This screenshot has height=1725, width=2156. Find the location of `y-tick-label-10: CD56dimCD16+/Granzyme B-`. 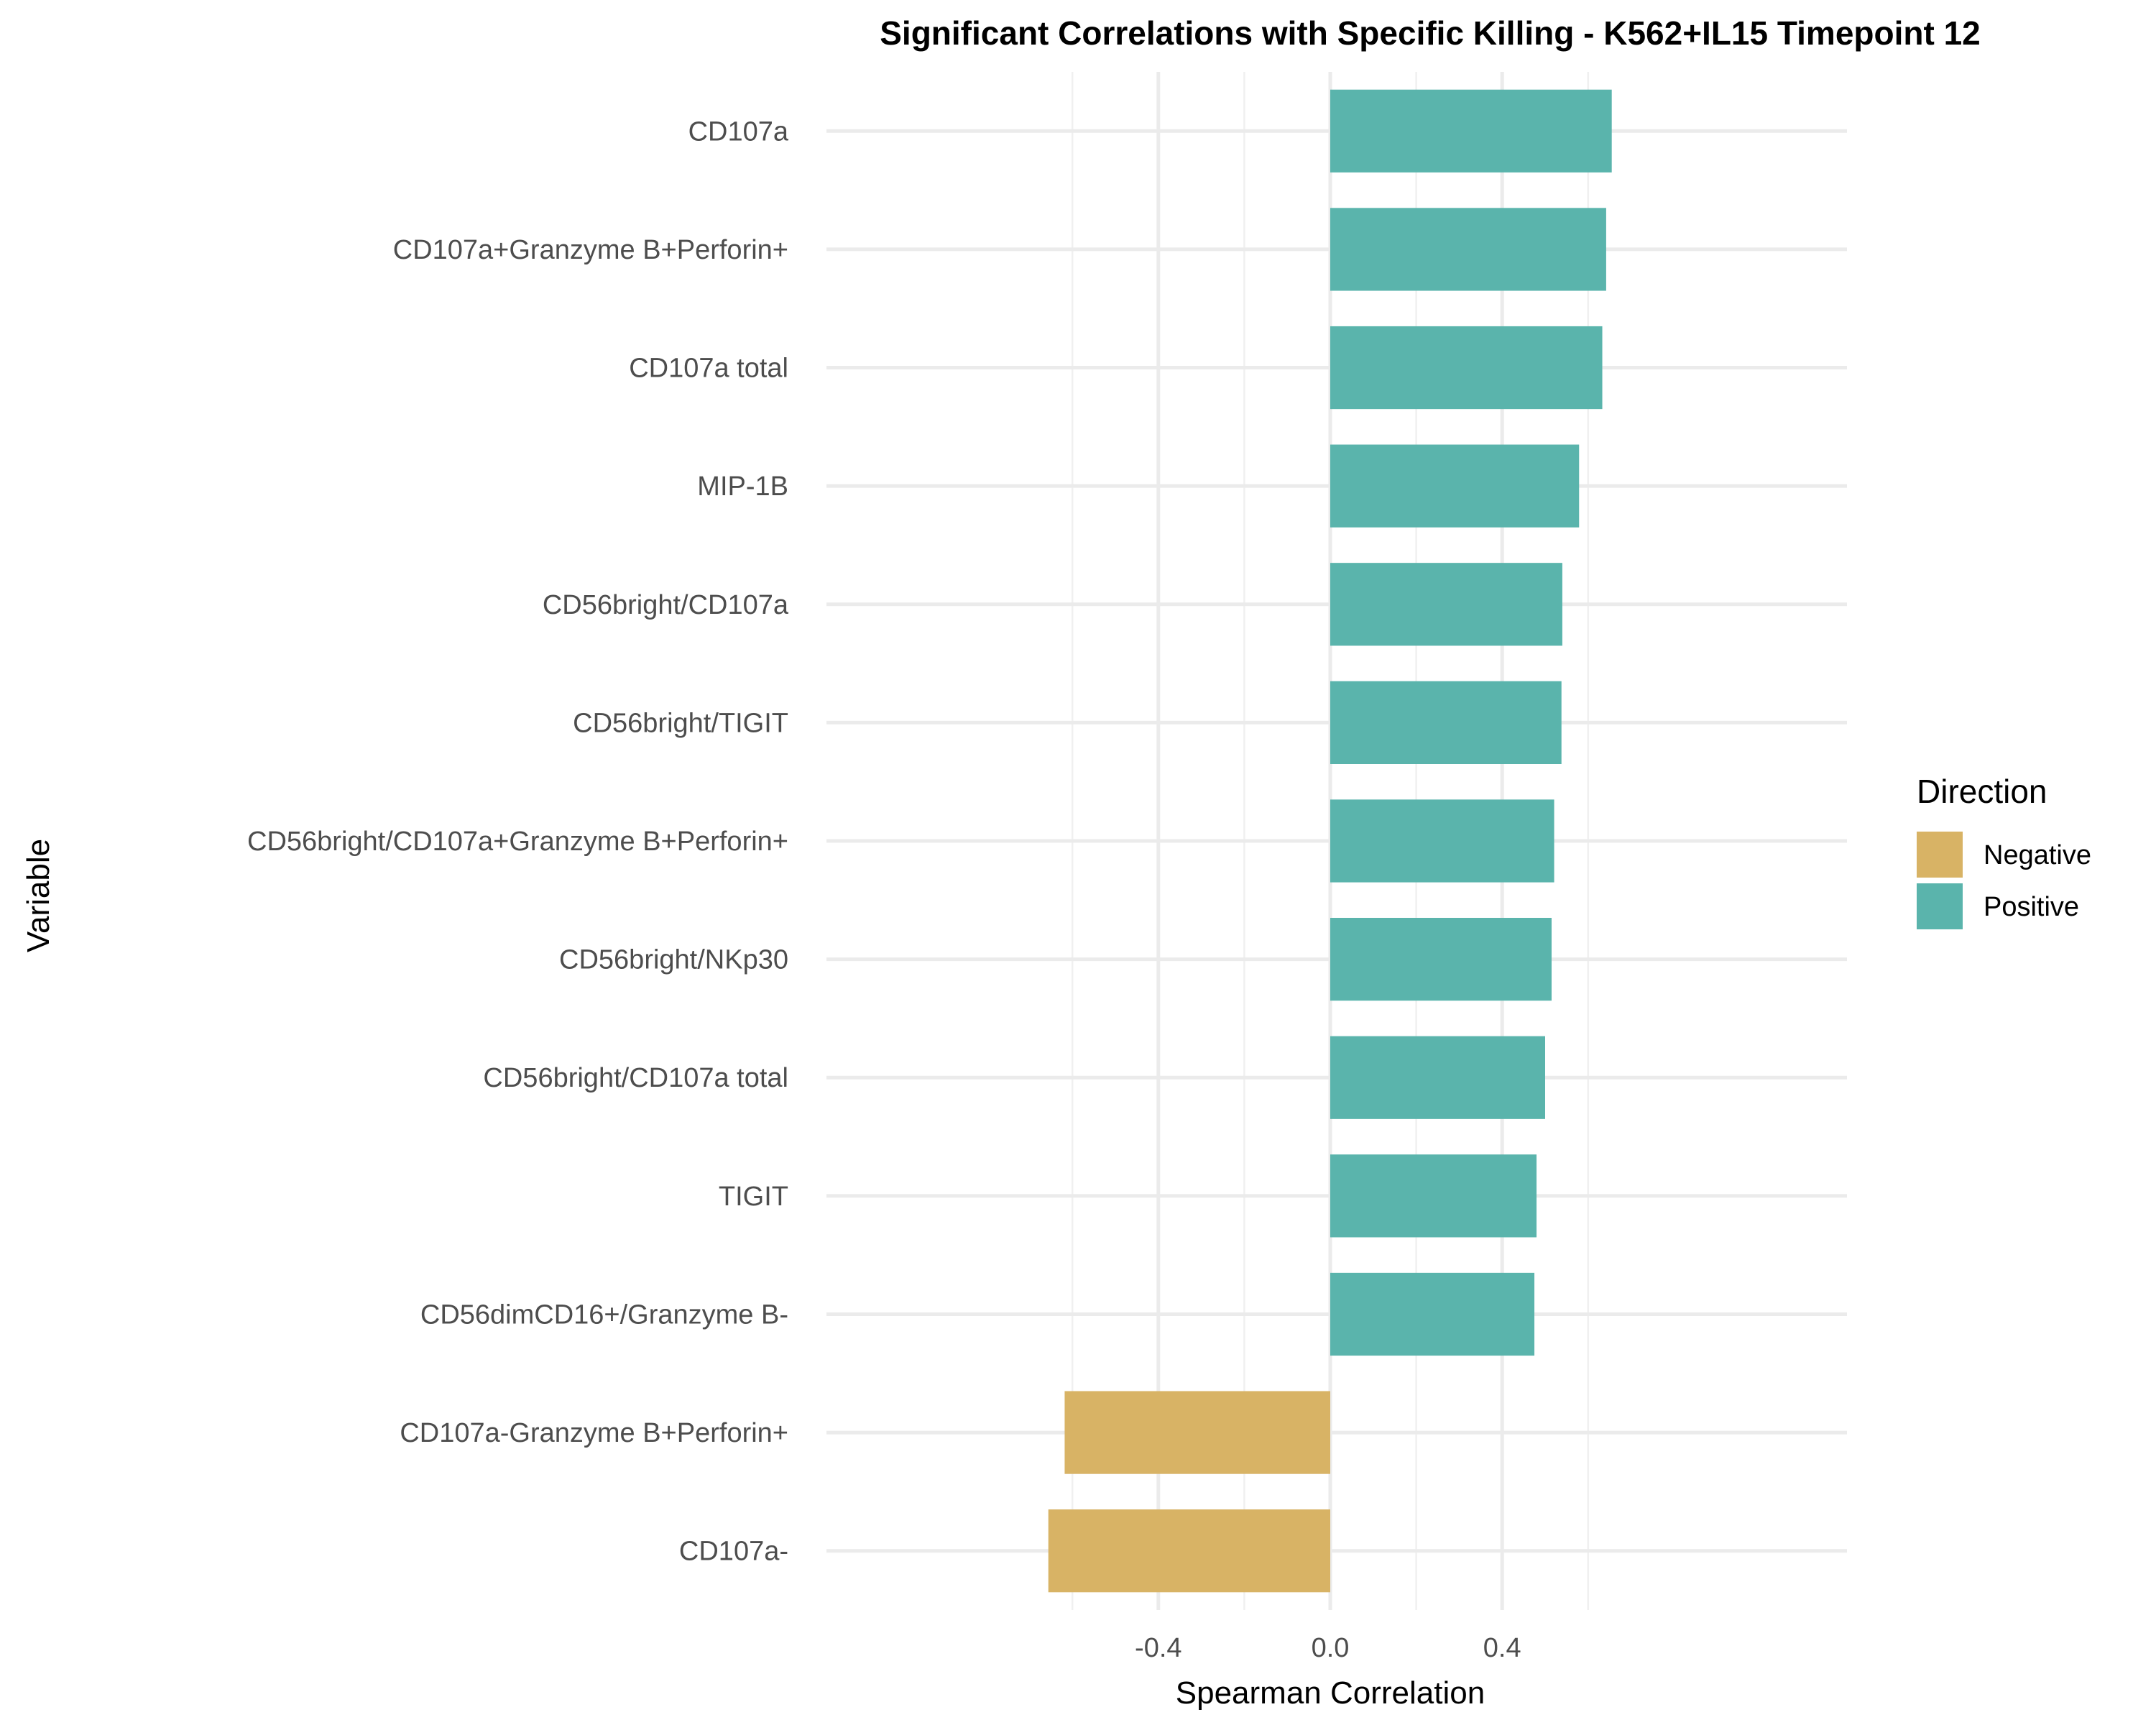

y-tick-label-10: CD56dimCD16+/Granzyme B- is located at coordinates (604, 1315).